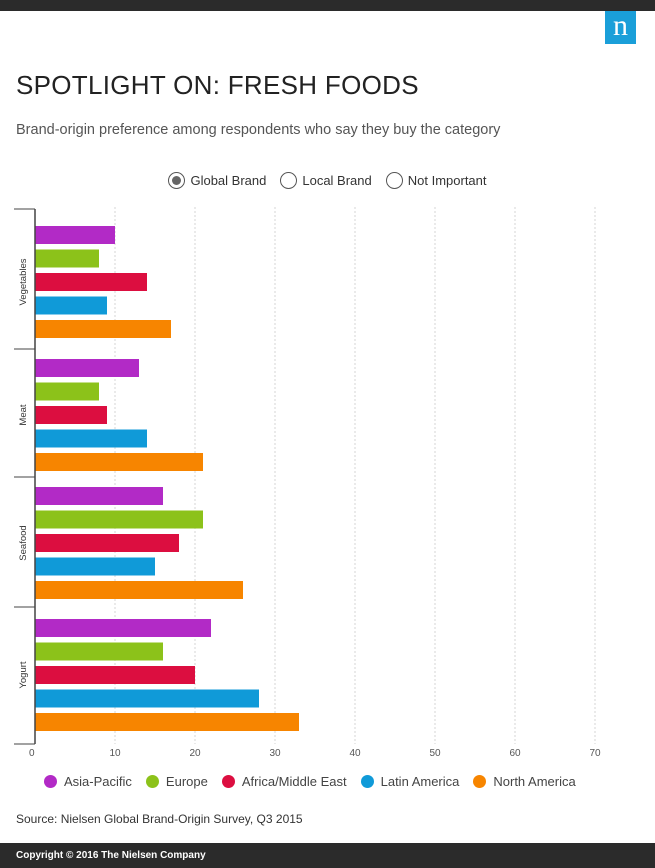  I want to click on x-tick-label: 20, so click(195, 753).